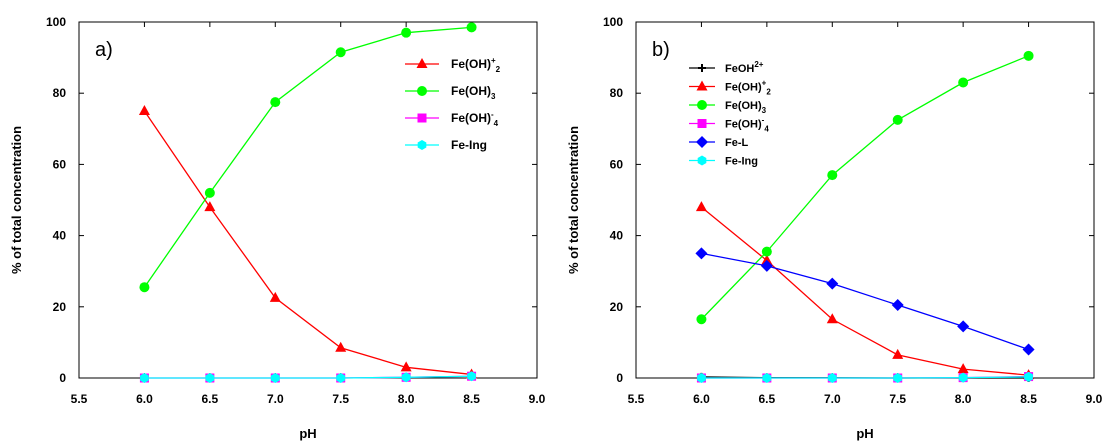  Describe the element at coordinates (744, 67) in the screenshot. I see `legend-label: FeOH2+` at that location.